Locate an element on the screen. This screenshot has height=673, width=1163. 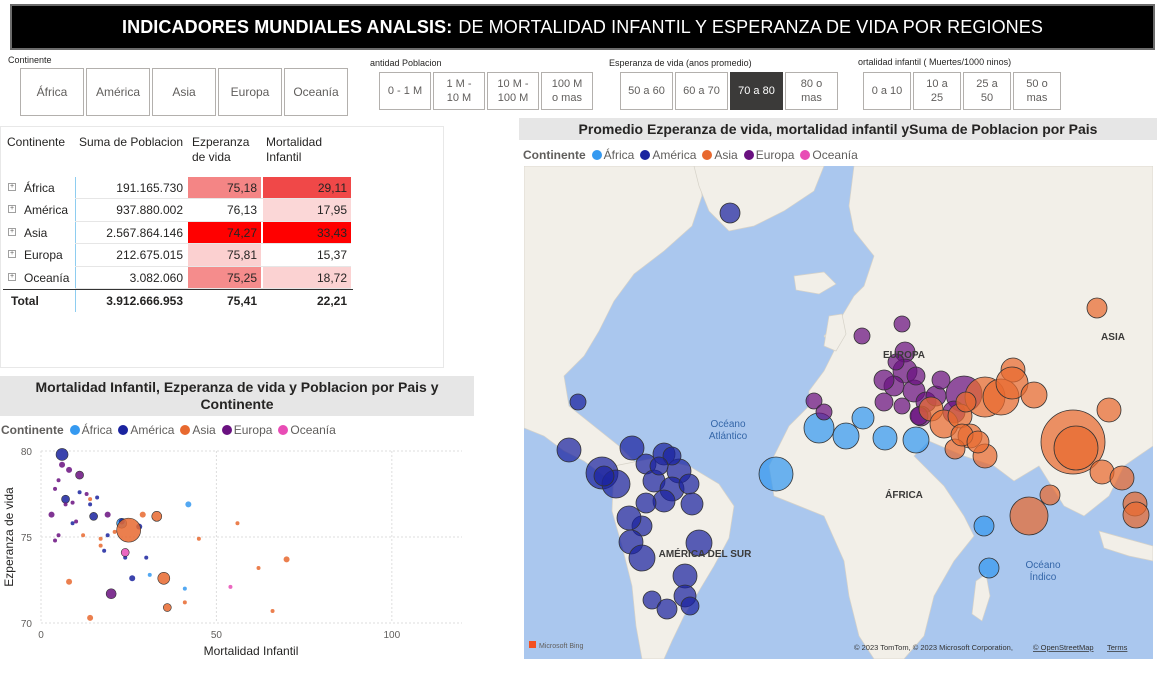
slicer-esperanza-option: 50 a 60 is located at coordinates (646, 91).